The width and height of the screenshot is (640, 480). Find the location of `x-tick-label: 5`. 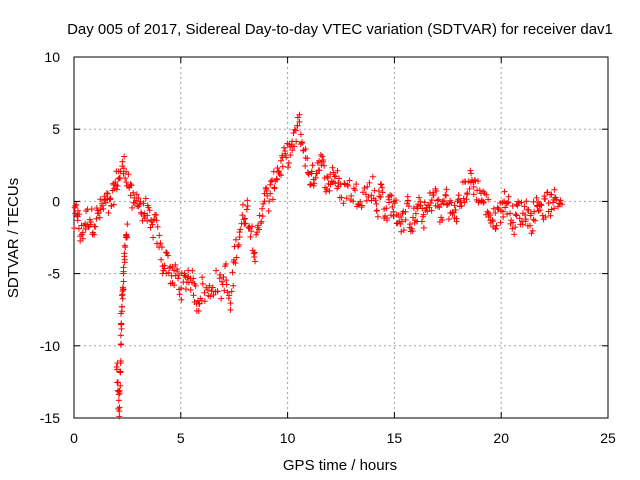

x-tick-label: 5 is located at coordinates (181, 438).